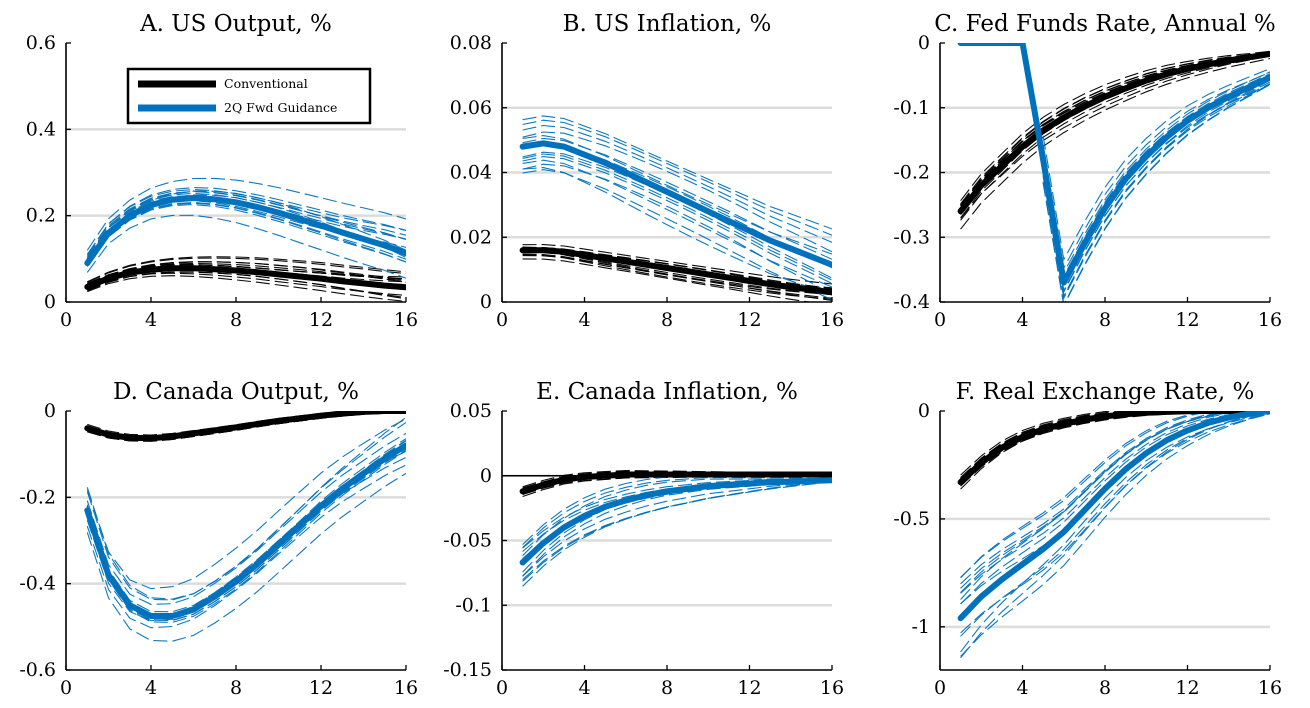 The height and width of the screenshot is (708, 1310). Describe the element at coordinates (1105, 24) in the screenshot. I see `panel-title: C. Fed Funds Rate, Annual %` at that location.